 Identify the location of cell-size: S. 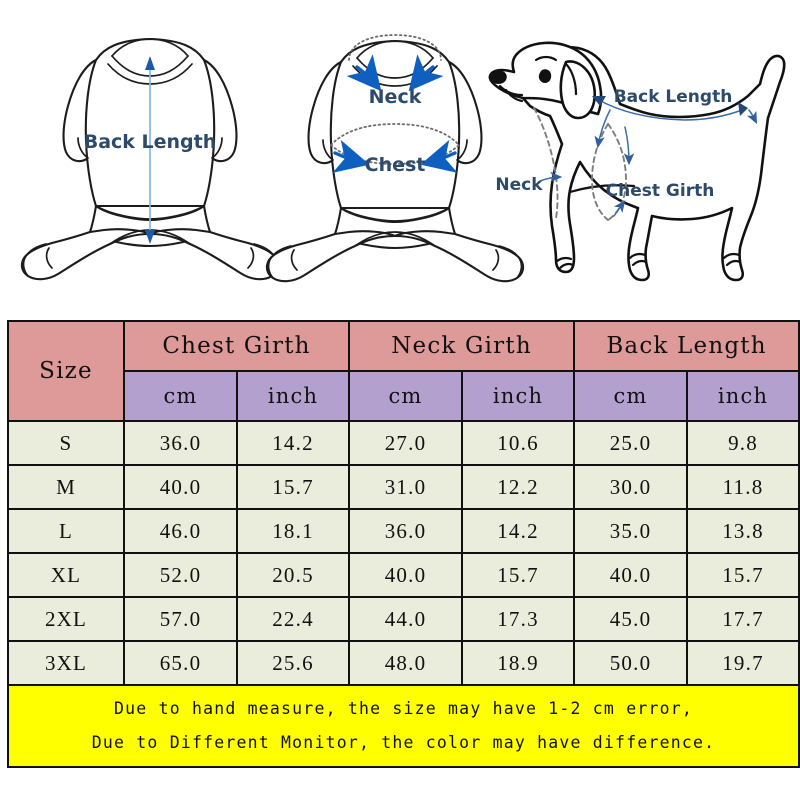
(66, 443).